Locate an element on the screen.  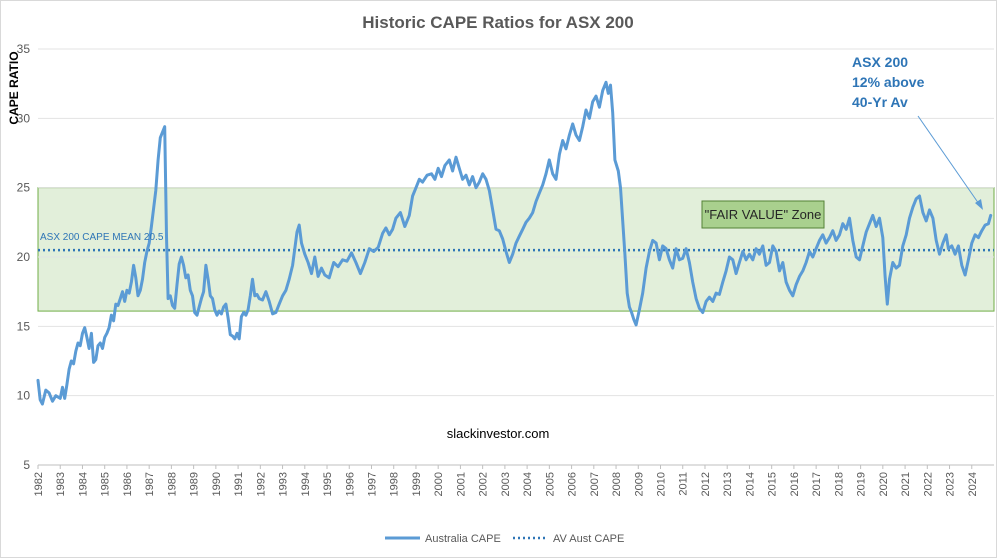
legend: Australia CAPE AV Aust CAPE is located at coordinates (504, 539).